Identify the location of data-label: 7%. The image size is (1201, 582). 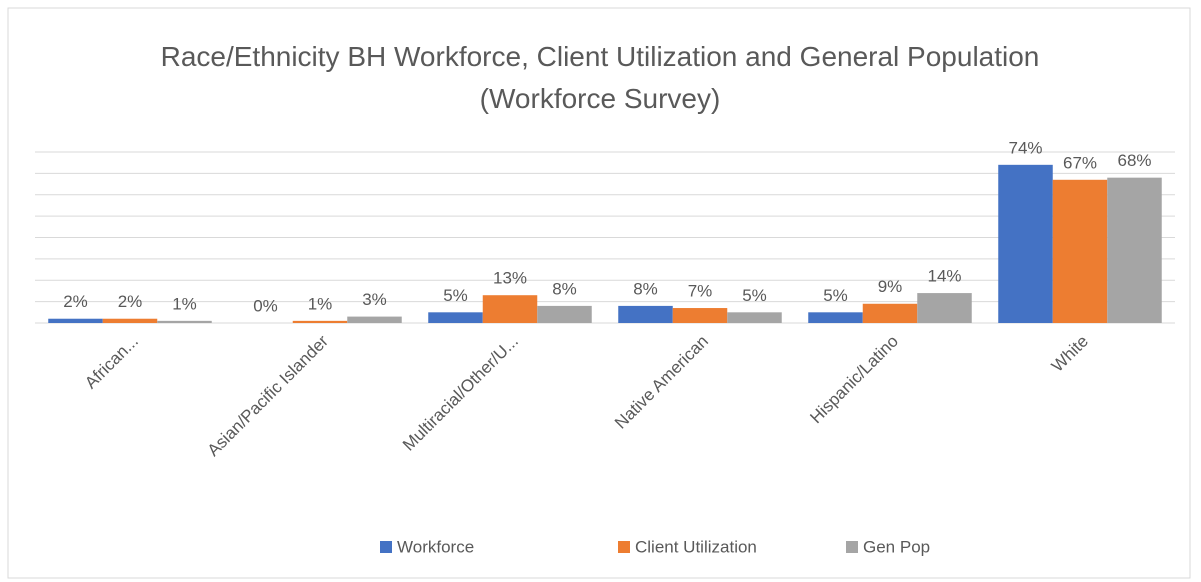
(700, 291).